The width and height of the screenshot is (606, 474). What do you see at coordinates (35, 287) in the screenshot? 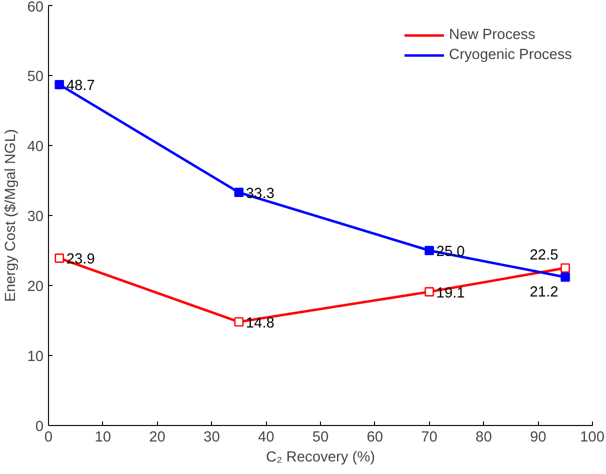
I see `y-tick-label: 20` at bounding box center [35, 287].